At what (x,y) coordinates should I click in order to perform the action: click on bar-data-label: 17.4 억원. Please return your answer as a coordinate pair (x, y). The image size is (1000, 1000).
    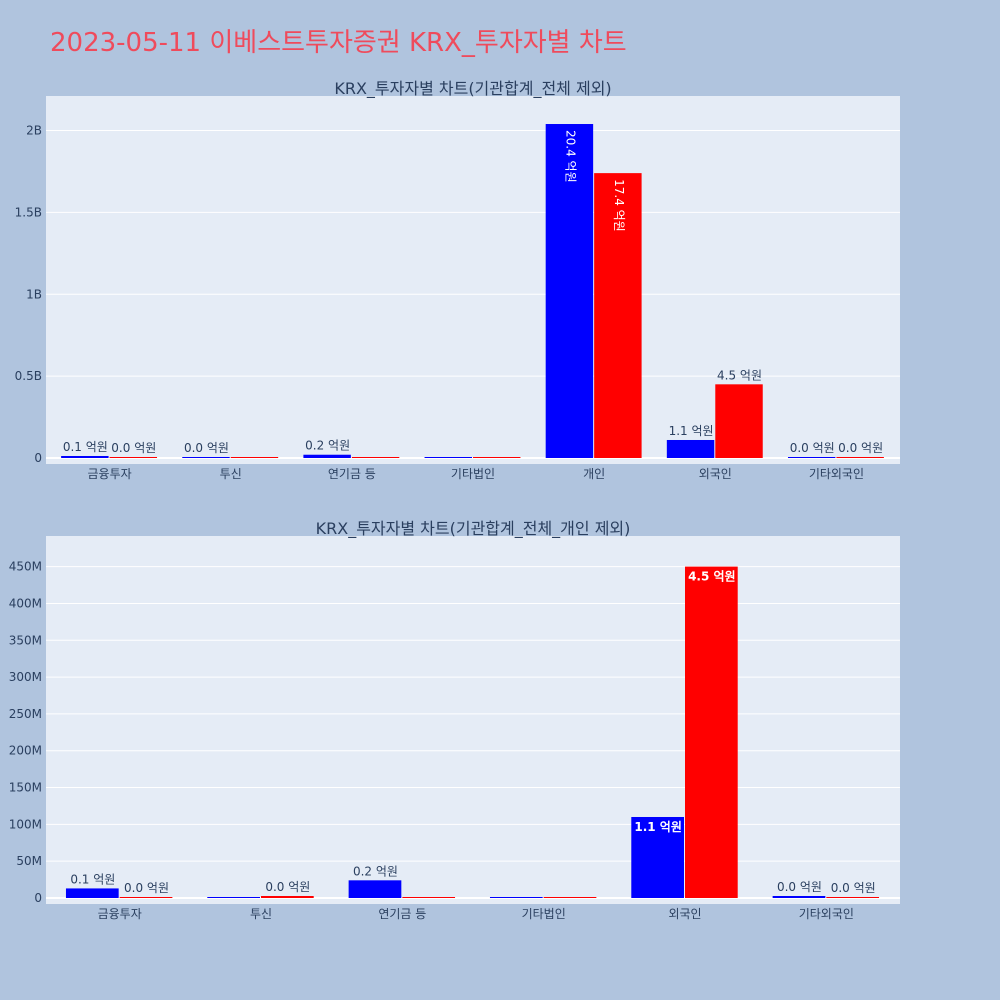
    Looking at the image, I should click on (619, 205).